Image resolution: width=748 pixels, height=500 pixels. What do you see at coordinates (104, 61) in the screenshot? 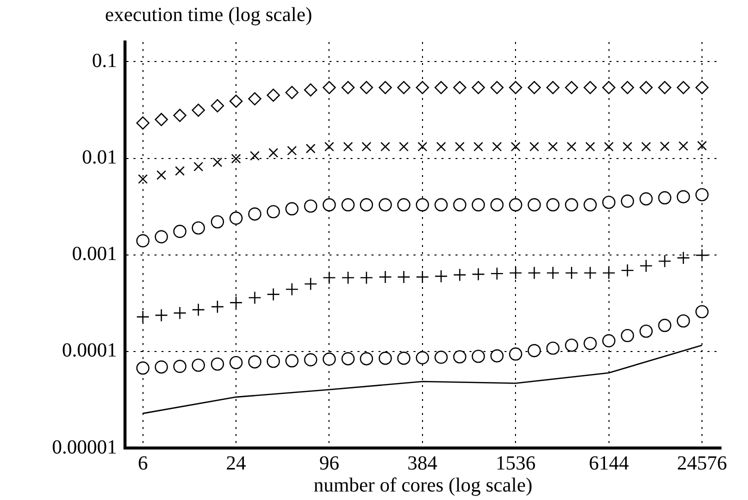
I see `y-tick-label: 0.1` at bounding box center [104, 61].